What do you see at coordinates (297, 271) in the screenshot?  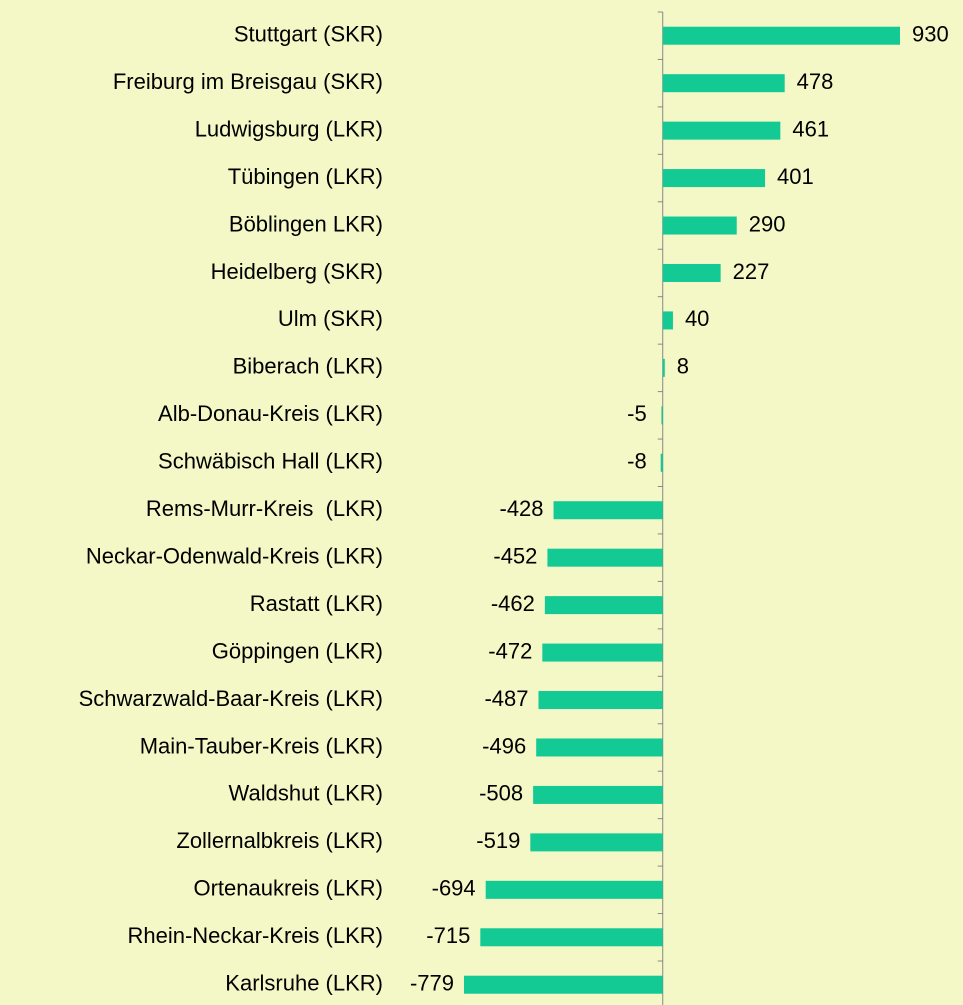 I see `category-label: Heidelberg (SKR)` at bounding box center [297, 271].